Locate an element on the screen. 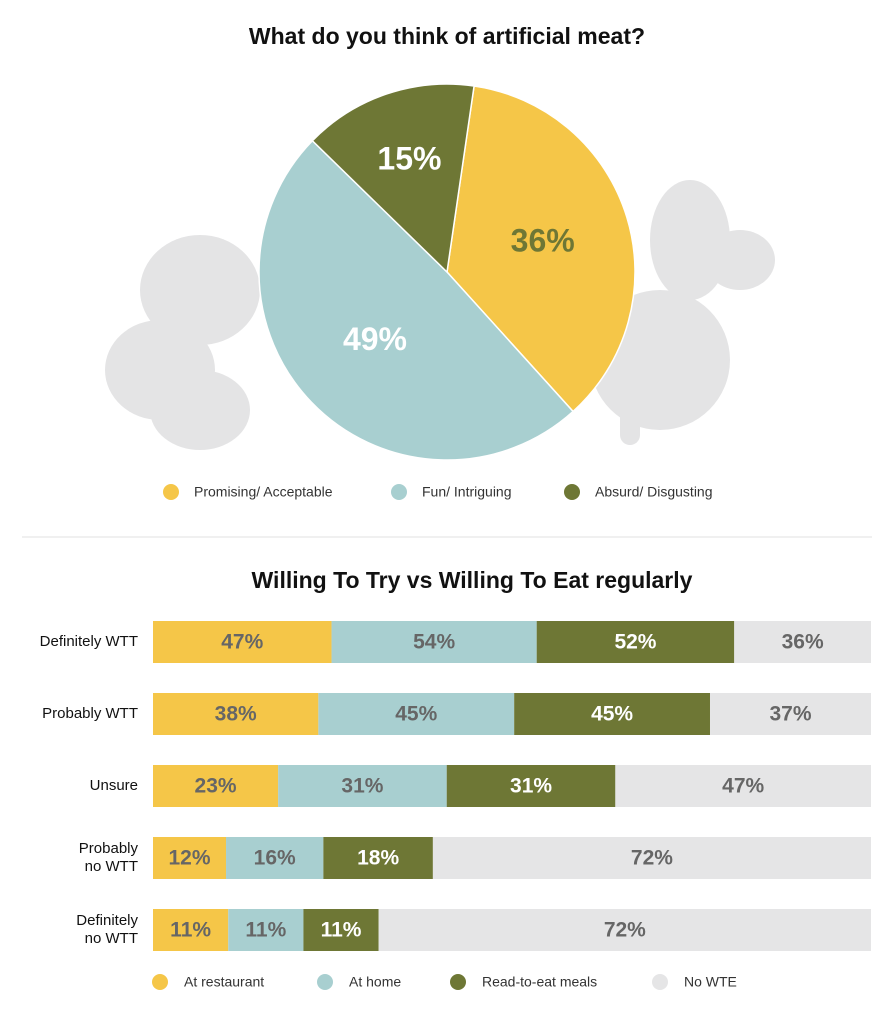  bar-label: 37% is located at coordinates (790, 714).